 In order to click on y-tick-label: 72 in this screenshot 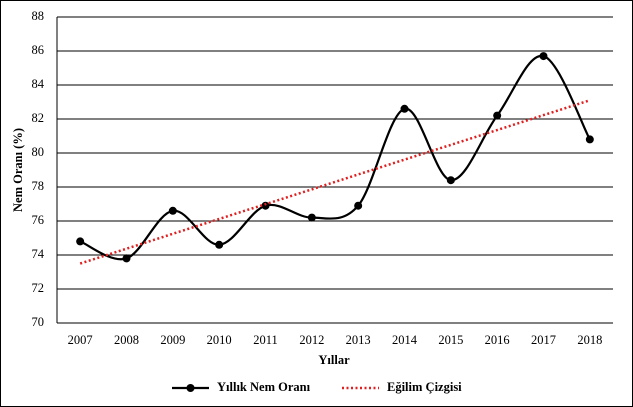, I will do `click(38, 288)`.